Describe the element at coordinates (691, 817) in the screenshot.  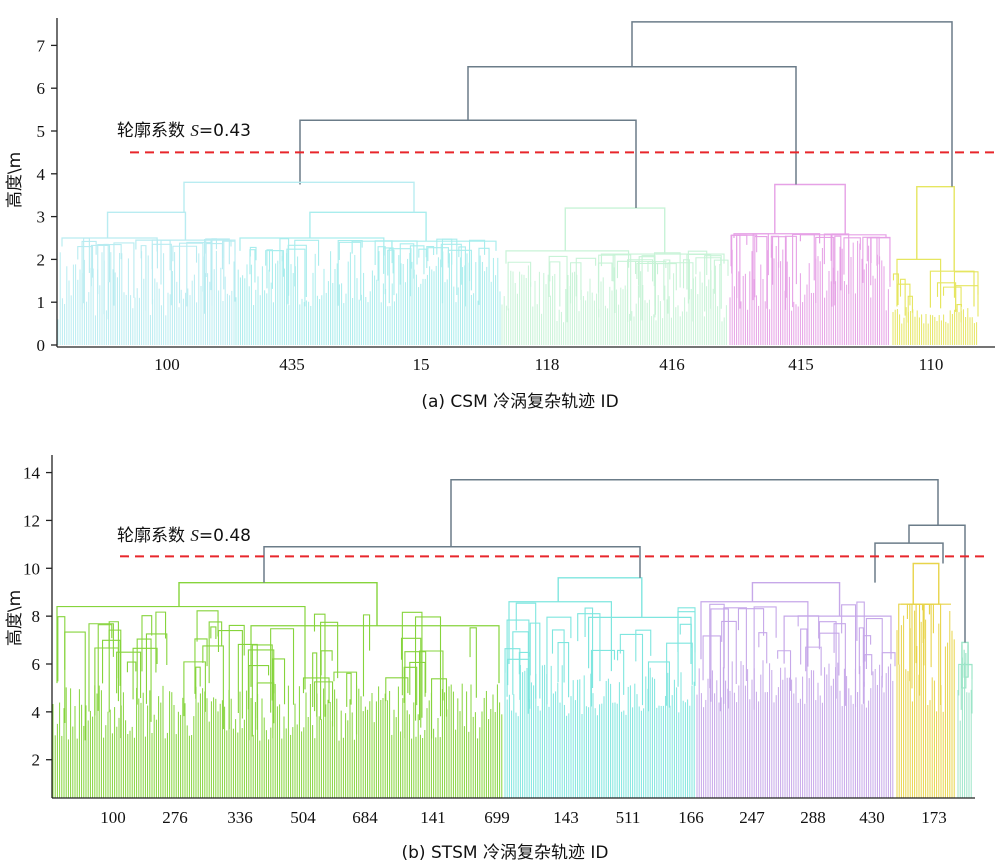
I see `x-tick-label: 166` at that location.